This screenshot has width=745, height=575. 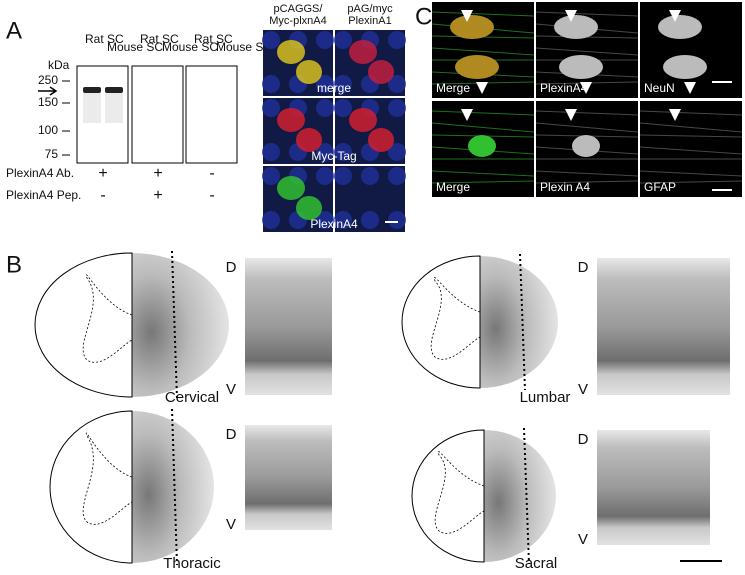 I want to click on section-cut-line, so click(x=174, y=487).